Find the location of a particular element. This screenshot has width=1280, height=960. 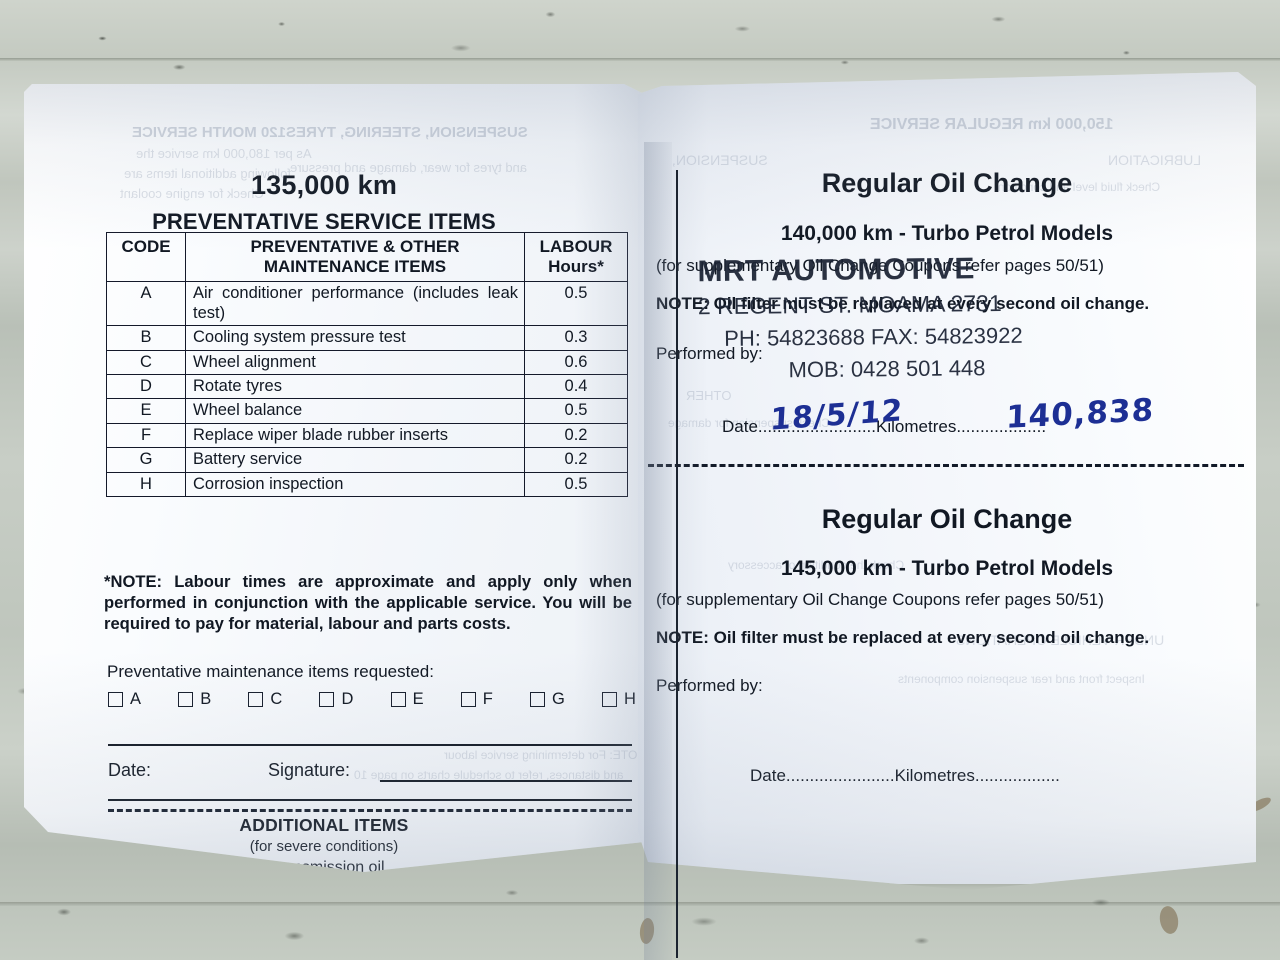

checkbox-item-b: B is located at coordinates (194, 699).